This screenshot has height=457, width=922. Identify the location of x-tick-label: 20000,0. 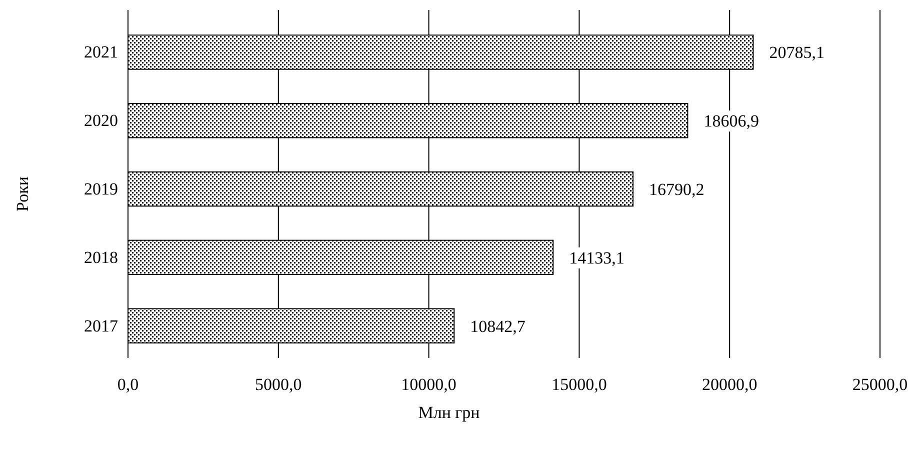
(730, 384).